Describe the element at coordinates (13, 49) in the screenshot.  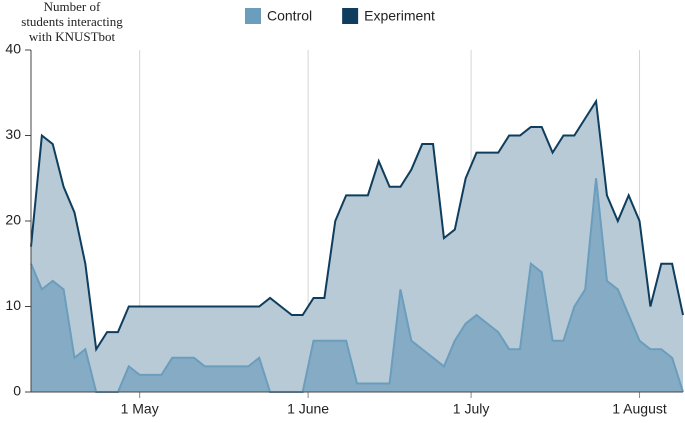
I see `y-tick-label: 40` at that location.